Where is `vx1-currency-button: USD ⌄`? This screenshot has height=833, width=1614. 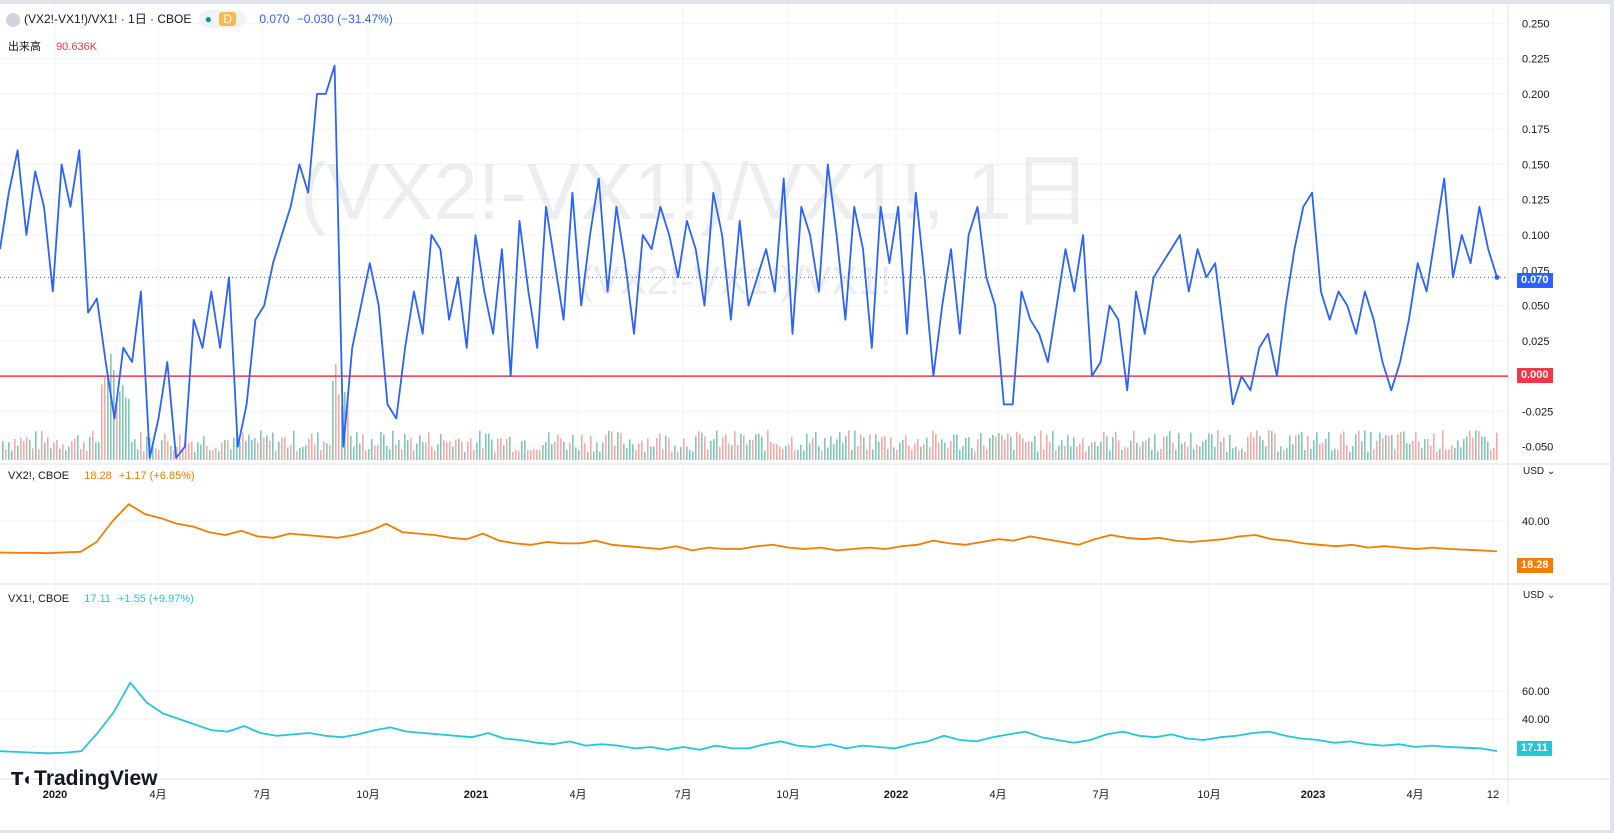
vx1-currency-button: USD ⌄ is located at coordinates (1539, 595).